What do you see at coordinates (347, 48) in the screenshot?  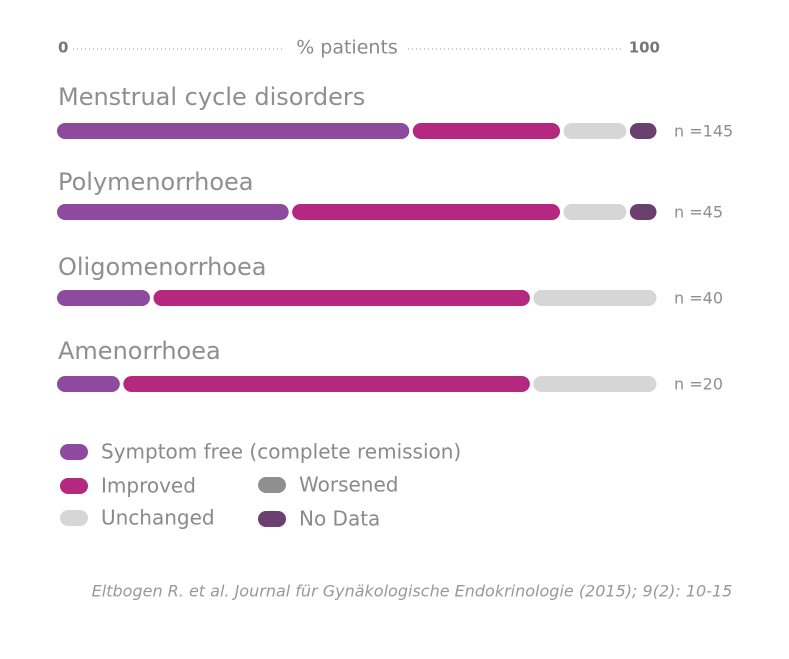 I see `x-axis-label: % patients` at bounding box center [347, 48].